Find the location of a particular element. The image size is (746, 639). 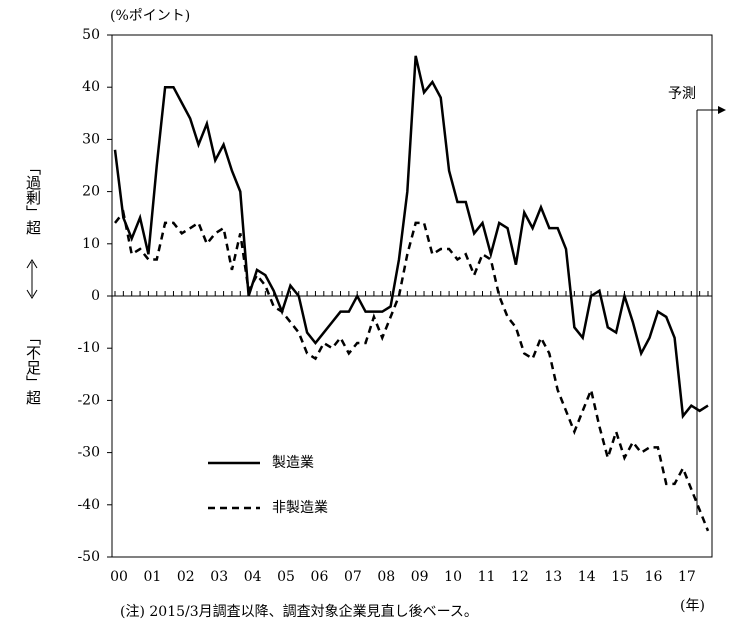

x-tick-label: 00 is located at coordinates (119, 577).